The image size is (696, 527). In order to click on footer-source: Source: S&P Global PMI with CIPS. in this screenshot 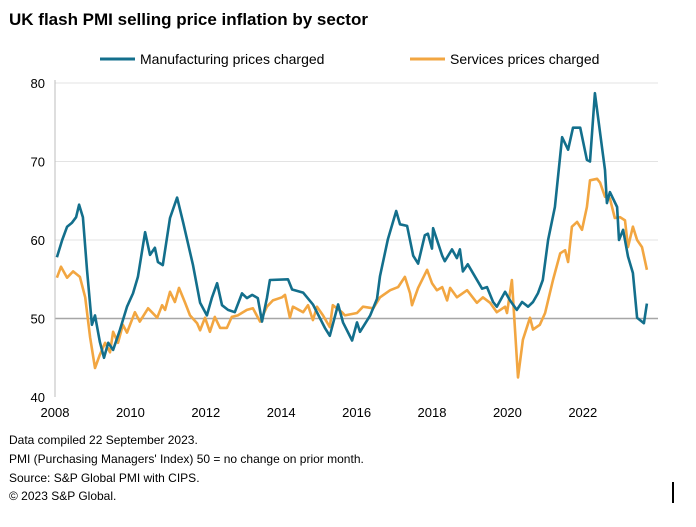, I will do `click(104, 478)`.